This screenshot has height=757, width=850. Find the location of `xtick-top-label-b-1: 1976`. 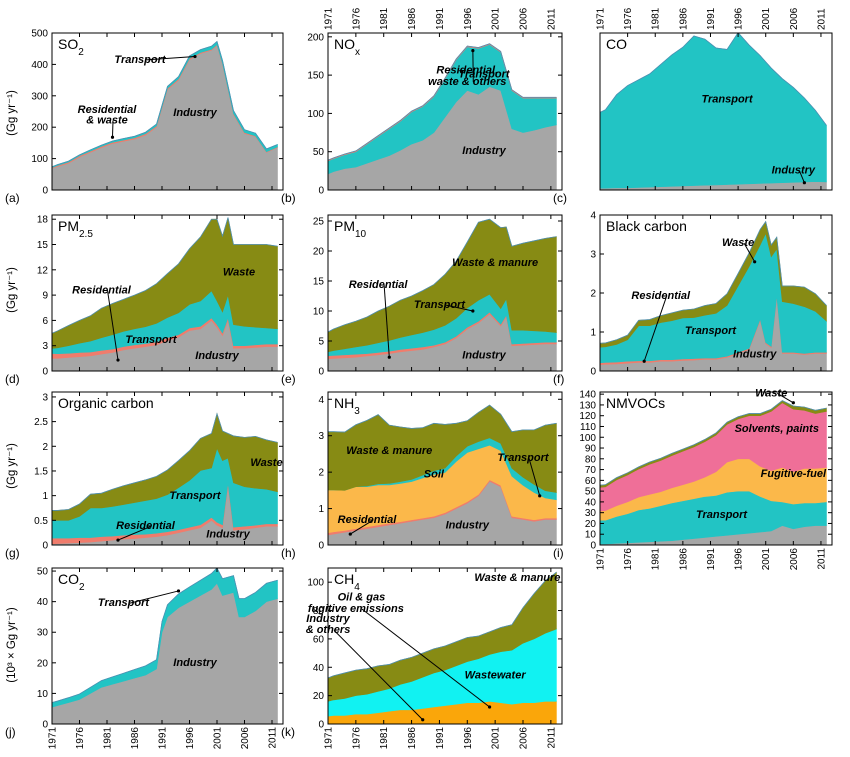

xtick-top-label-b-1: 1976 is located at coordinates (356, 18).